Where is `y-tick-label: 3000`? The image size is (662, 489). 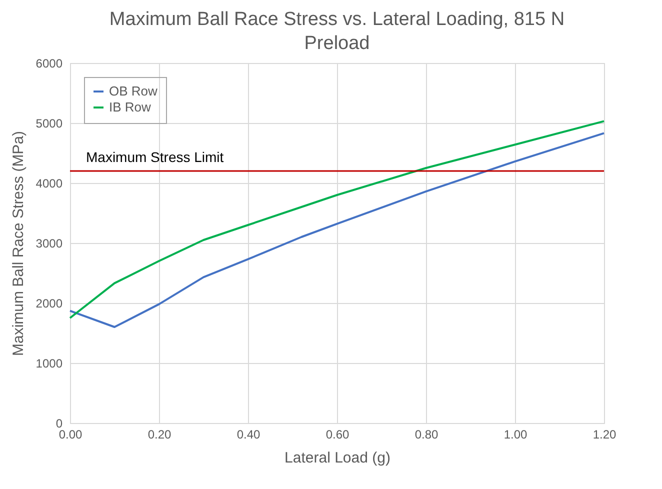 y-tick-label: 3000 is located at coordinates (49, 243).